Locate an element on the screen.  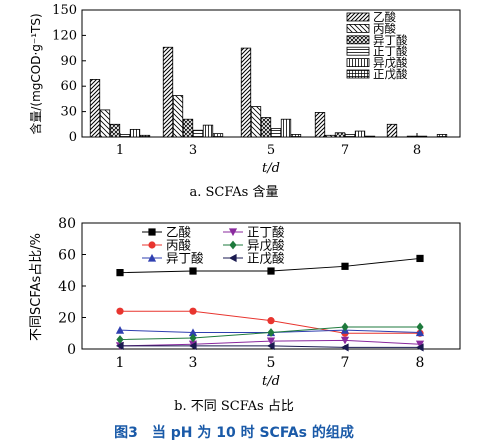
y-axis: 0 20 40 60 80 is located at coordinates (72, 287).